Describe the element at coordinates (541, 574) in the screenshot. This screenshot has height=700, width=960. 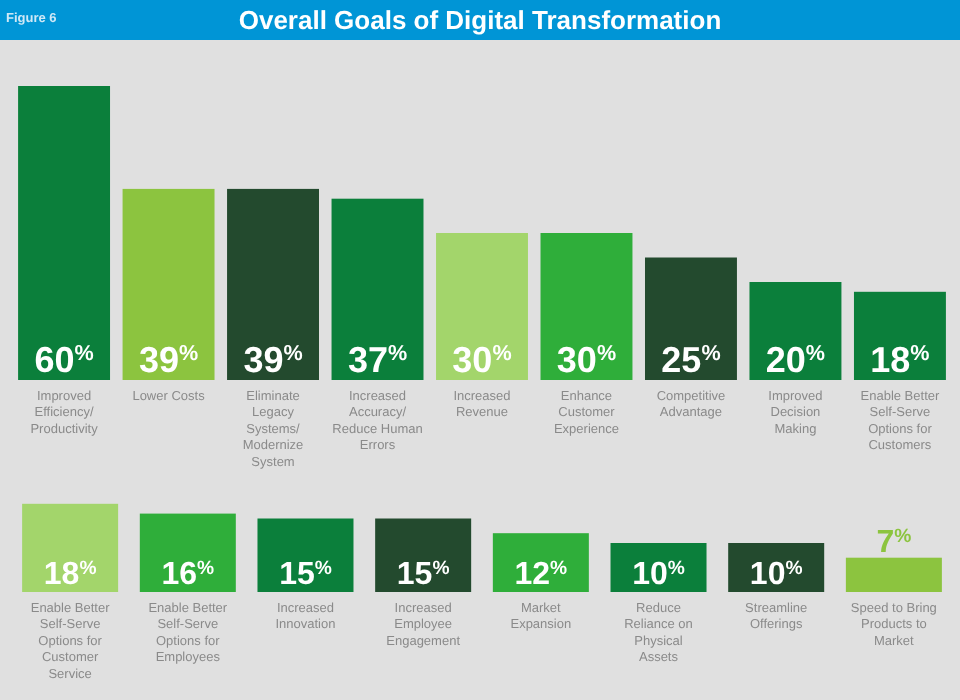
I see `data-label: 12$^{%}$` at that location.